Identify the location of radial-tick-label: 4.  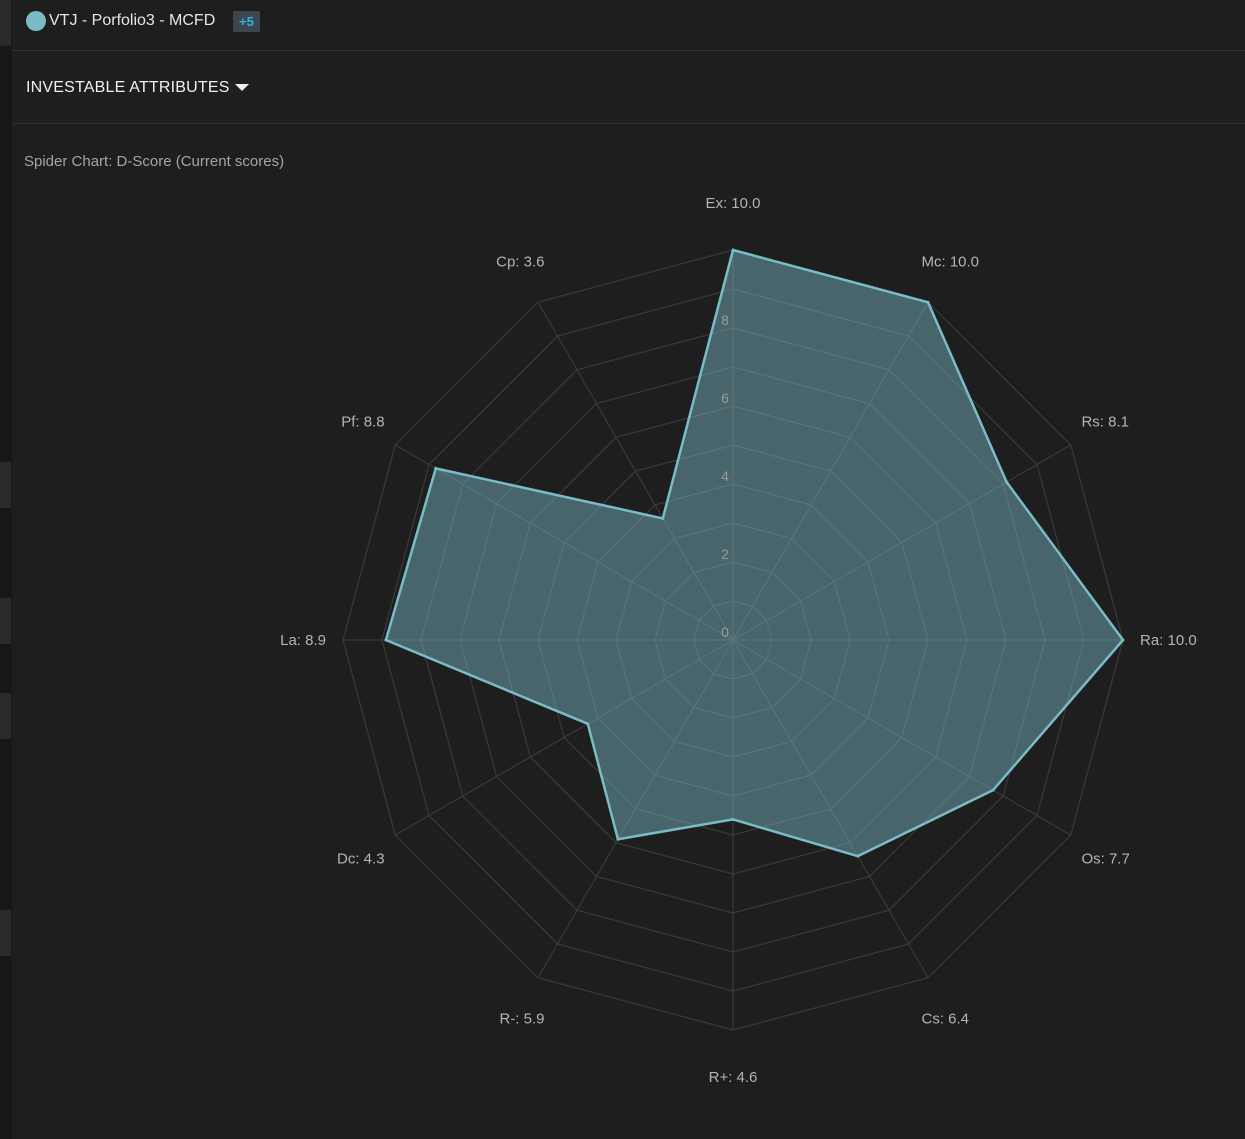
(725, 476).